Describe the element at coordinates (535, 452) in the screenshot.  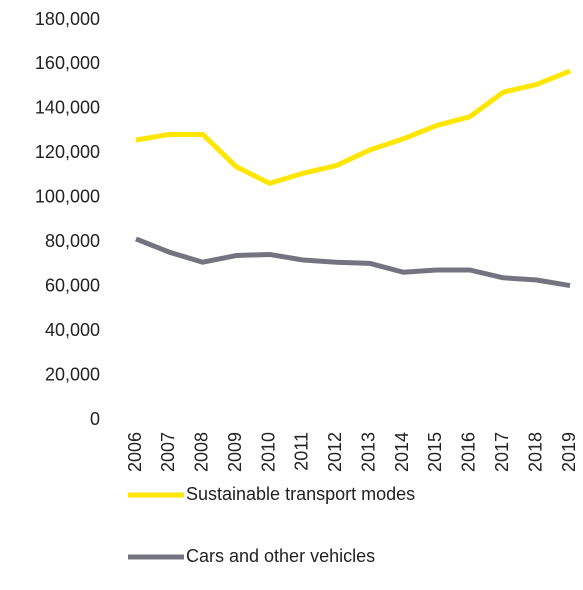
I see `x-tick-label: 2018` at that location.